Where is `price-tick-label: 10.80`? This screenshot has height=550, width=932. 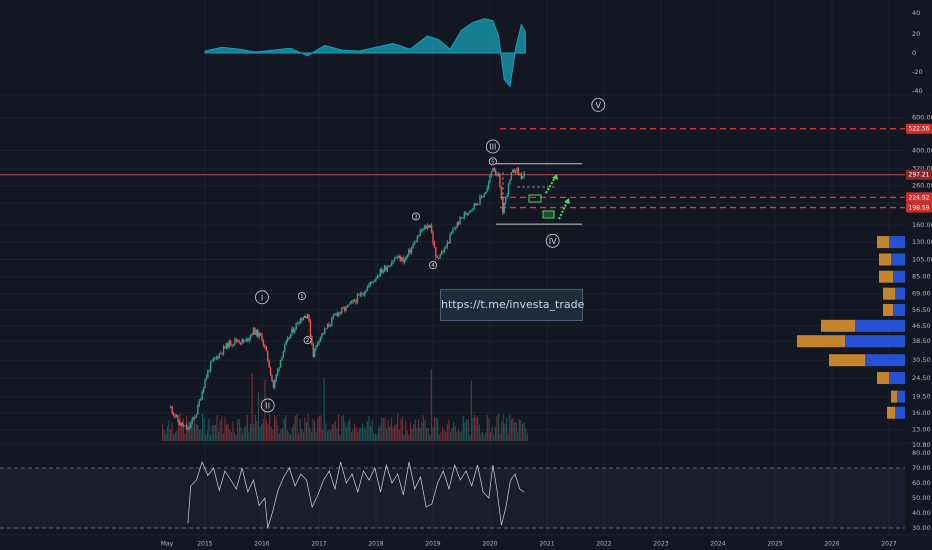 price-tick-label: 10.80 is located at coordinates (921, 445).